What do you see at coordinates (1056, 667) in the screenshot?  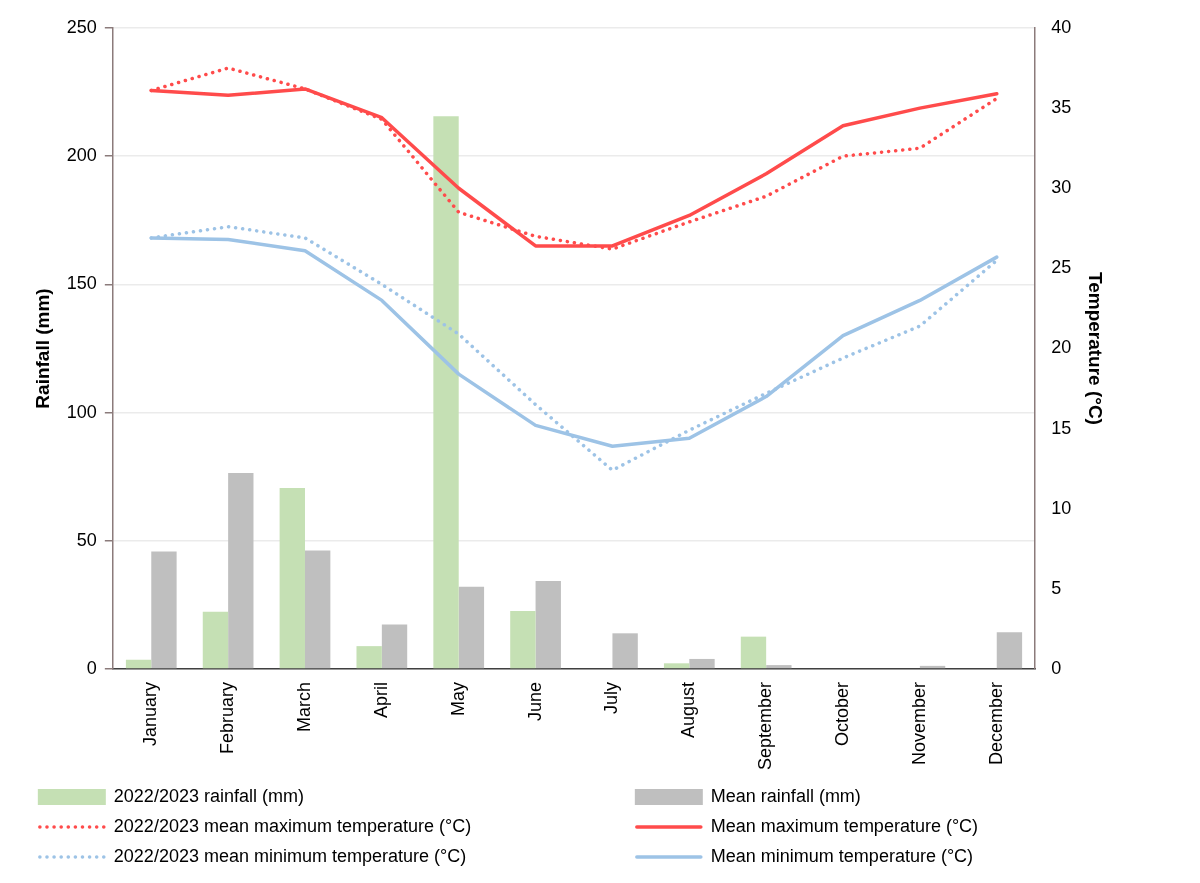 I see `y2-tick-label: 0` at bounding box center [1056, 667].